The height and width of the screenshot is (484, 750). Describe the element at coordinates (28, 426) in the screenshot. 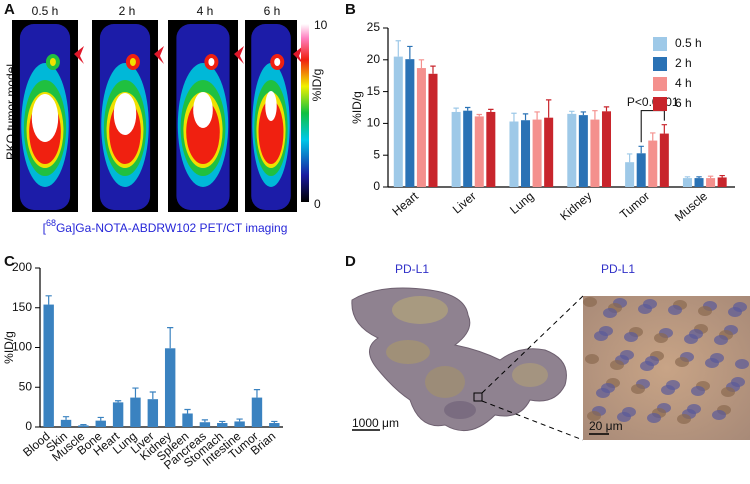

I see `y-tick-label: 0` at that location.